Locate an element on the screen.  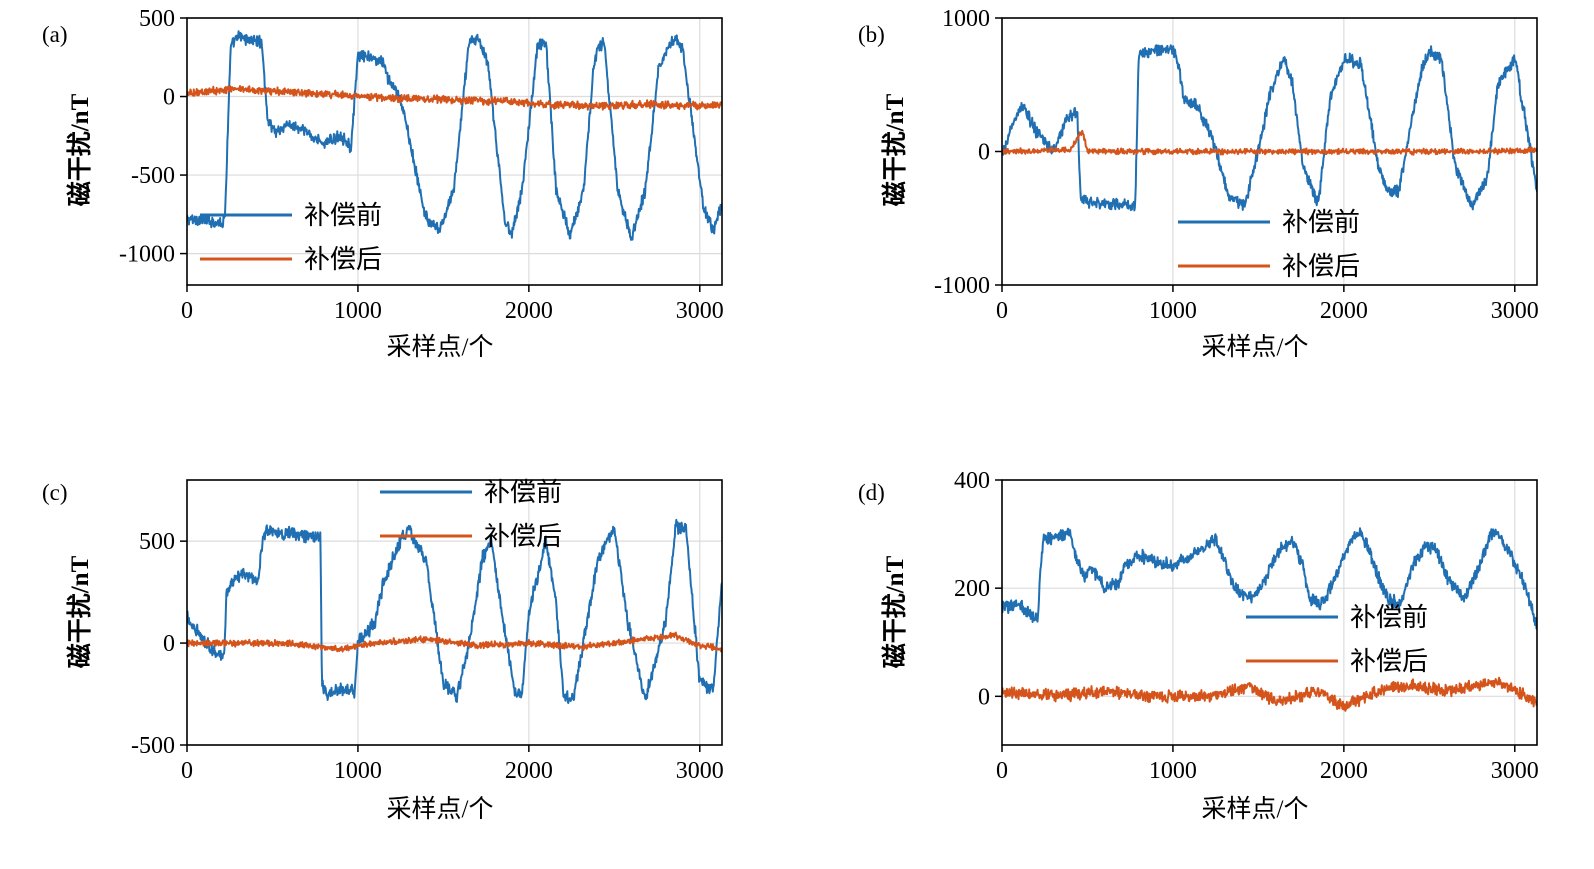
panel-label: (a) is located at coordinates (55, 34).